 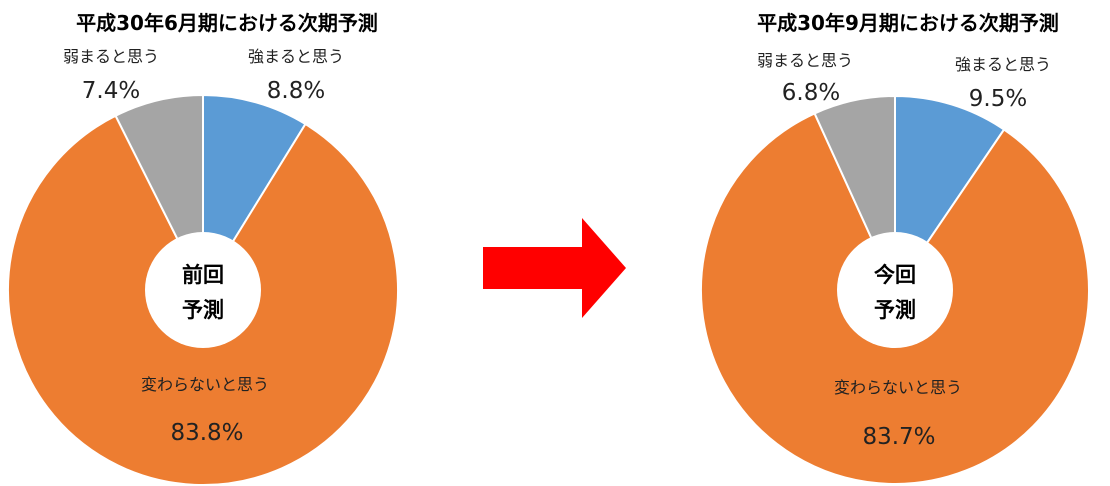 What do you see at coordinates (998, 99) in the screenshot?
I see `slice-value-strengthen: 9.5%` at bounding box center [998, 99].